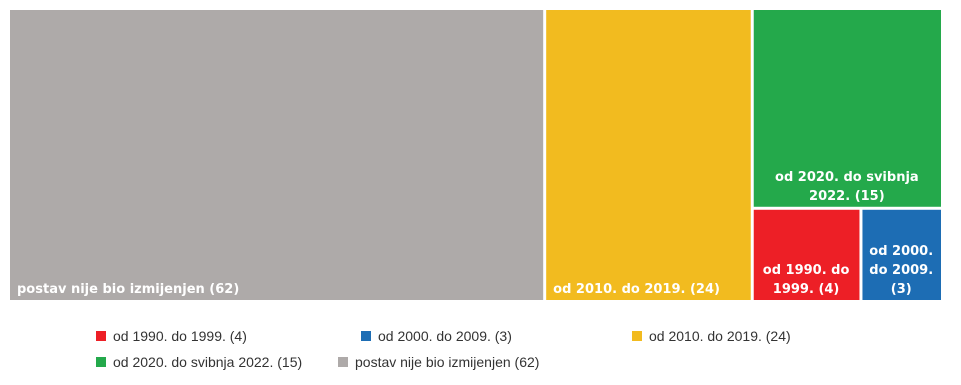 This screenshot has width=961, height=385. What do you see at coordinates (847, 177) in the screenshot?
I see `treemap-label-od-2020-do-svibnja-2022-15: od 2020. do svibnja` at bounding box center [847, 177].